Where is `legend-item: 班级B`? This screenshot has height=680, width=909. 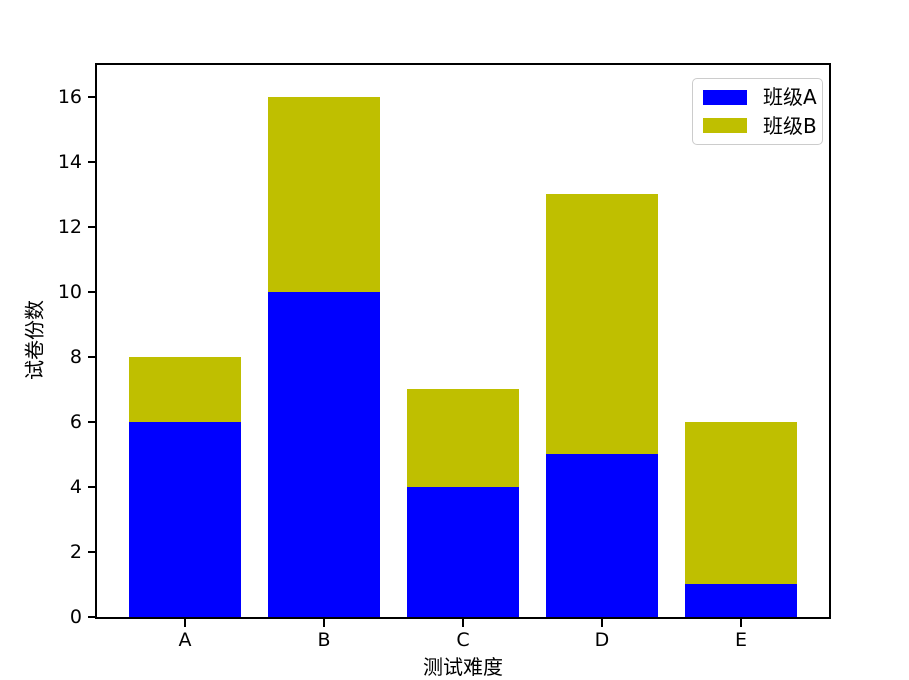 legend-item: 班级B is located at coordinates (757, 126).